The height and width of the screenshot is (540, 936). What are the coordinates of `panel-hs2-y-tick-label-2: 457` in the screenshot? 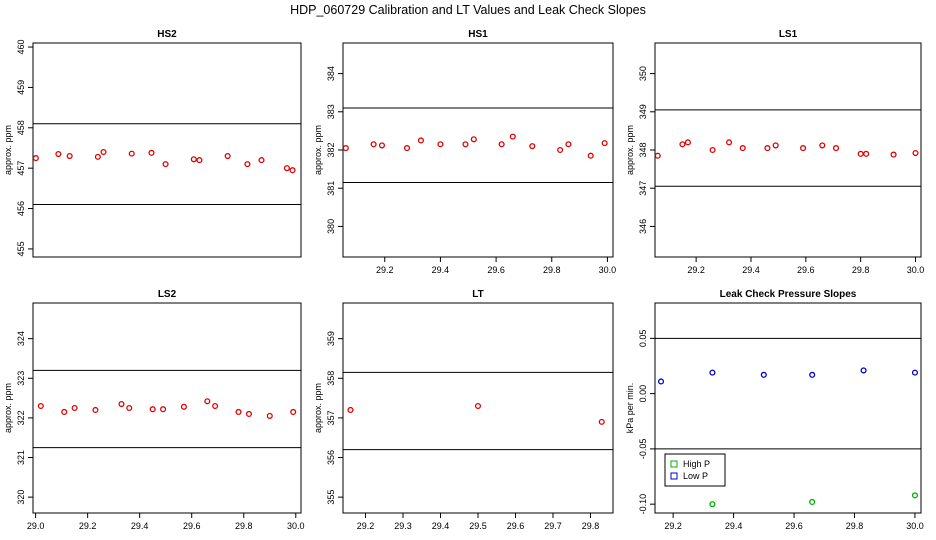 It's located at (21, 168).